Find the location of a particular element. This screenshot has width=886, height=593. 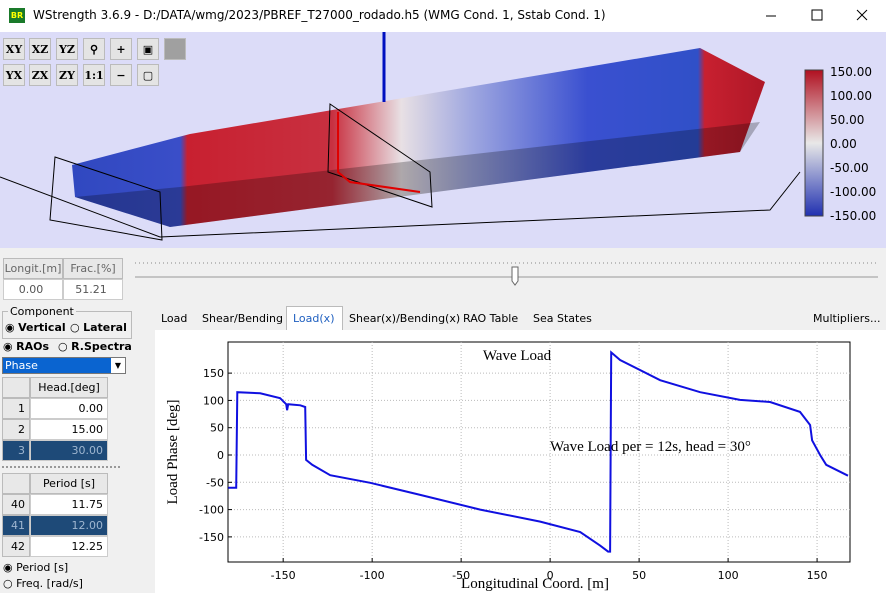

colorbar-label: 50.00 is located at coordinates (847, 120).